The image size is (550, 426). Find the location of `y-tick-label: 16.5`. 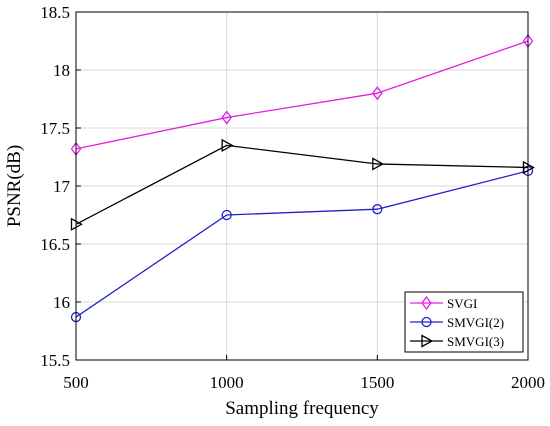

y-tick-label: 16.5 is located at coordinates (55, 244).